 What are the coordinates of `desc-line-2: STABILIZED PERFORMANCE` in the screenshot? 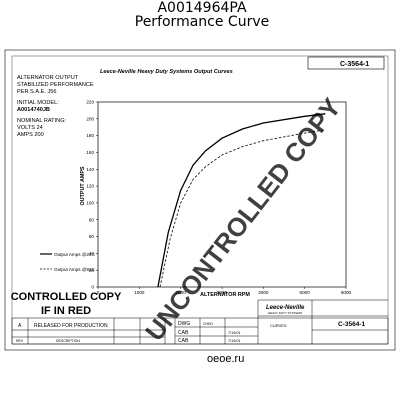 It's located at (55, 85).